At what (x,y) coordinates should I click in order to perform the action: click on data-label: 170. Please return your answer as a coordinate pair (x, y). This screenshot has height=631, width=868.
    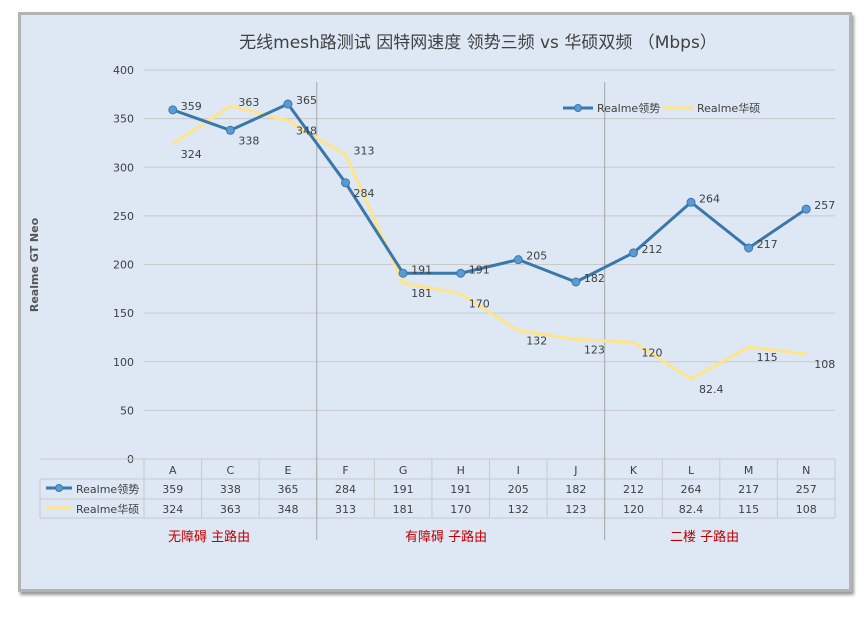
    Looking at the image, I should click on (479, 304).